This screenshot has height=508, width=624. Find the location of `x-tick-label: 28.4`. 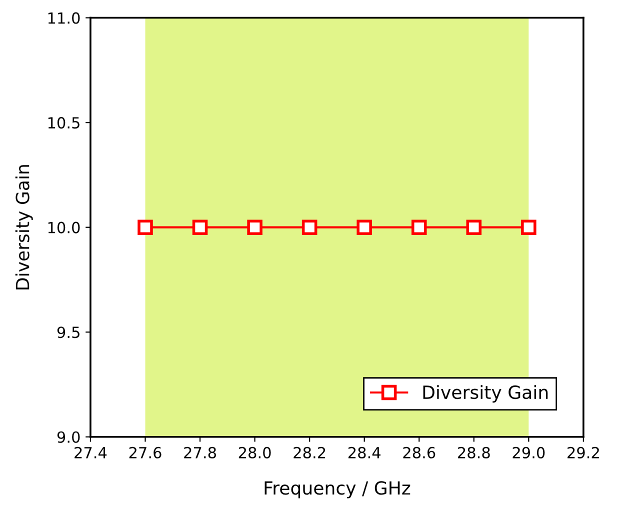

x-tick-label: 28.4 is located at coordinates (364, 452).